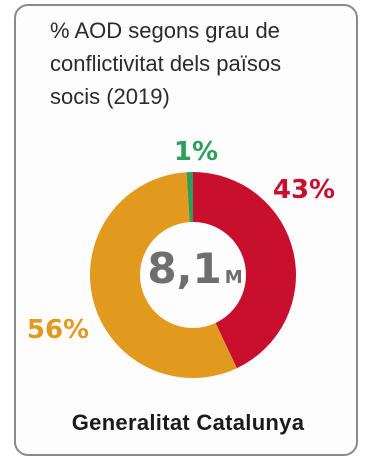 This screenshot has width=376, height=465. Describe the element at coordinates (165, 30) in the screenshot. I see `chart-title-line-1: % AOD segons grau de` at that location.